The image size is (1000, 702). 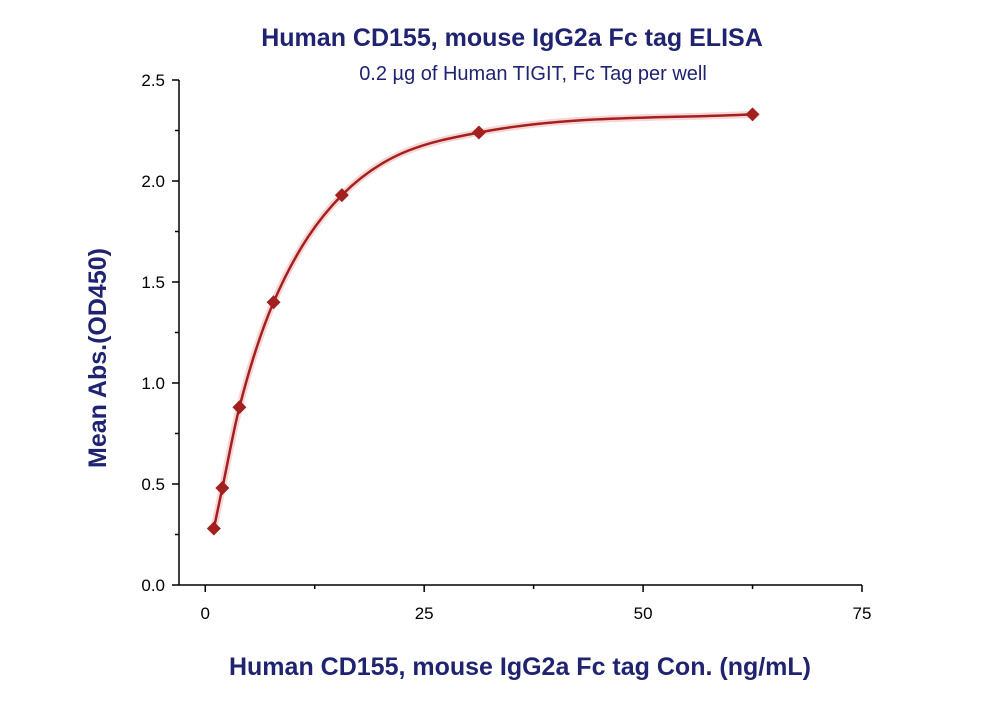 I want to click on x-tick-label: 0, so click(x=205, y=613).